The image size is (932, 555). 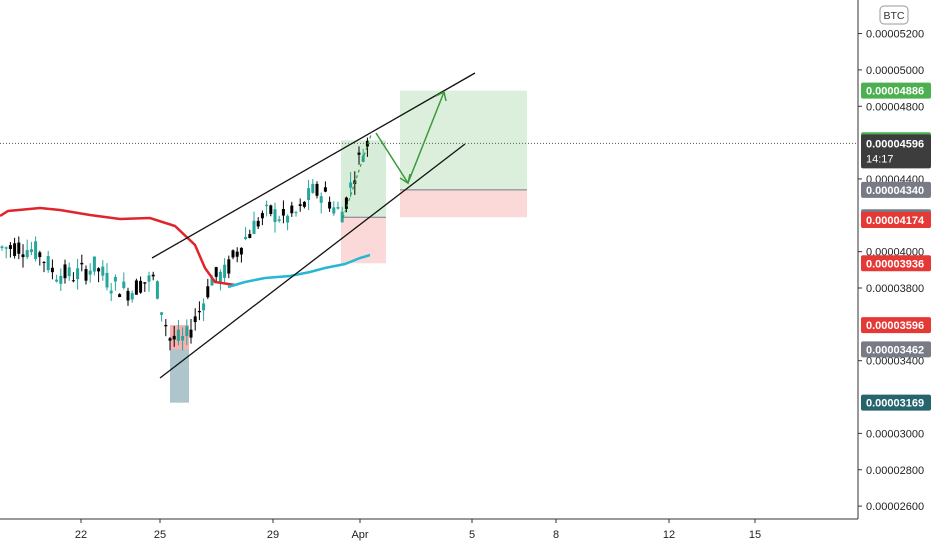 I want to click on countdown-label: 14:17, so click(x=880, y=159).